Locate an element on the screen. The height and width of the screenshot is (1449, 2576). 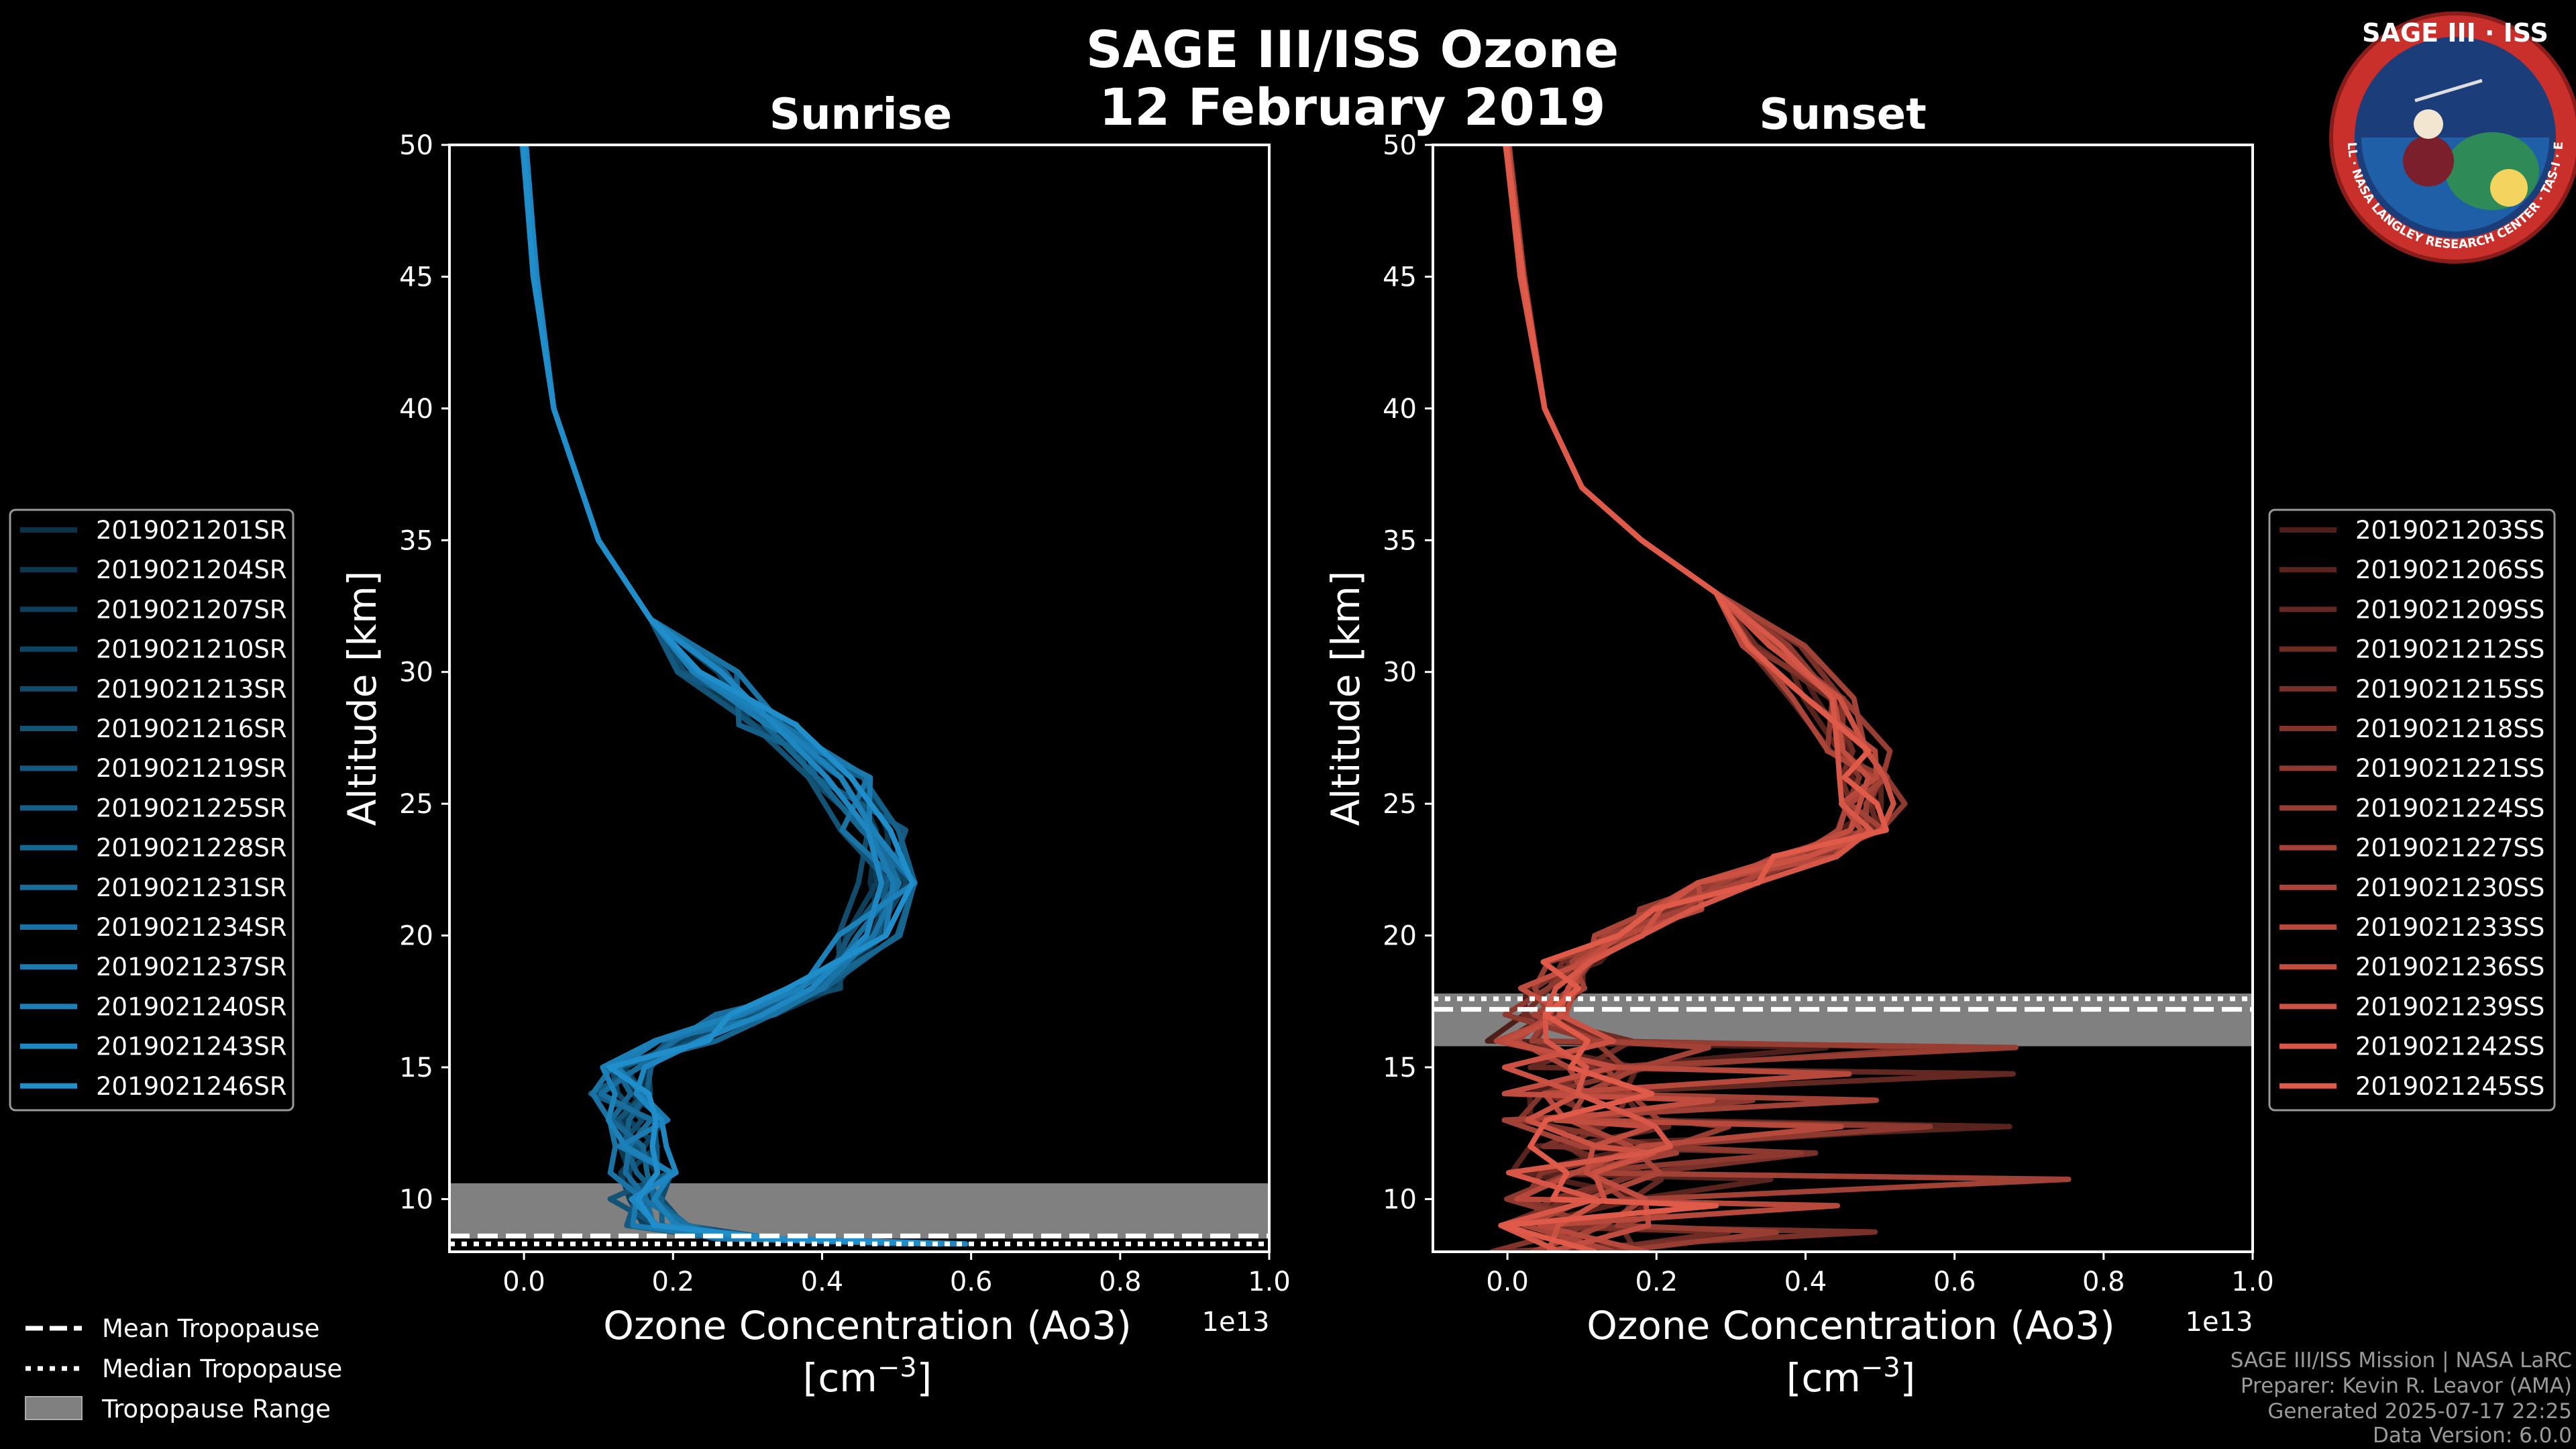
median-tropopause-label: Median Tropopause is located at coordinates (222, 1368).